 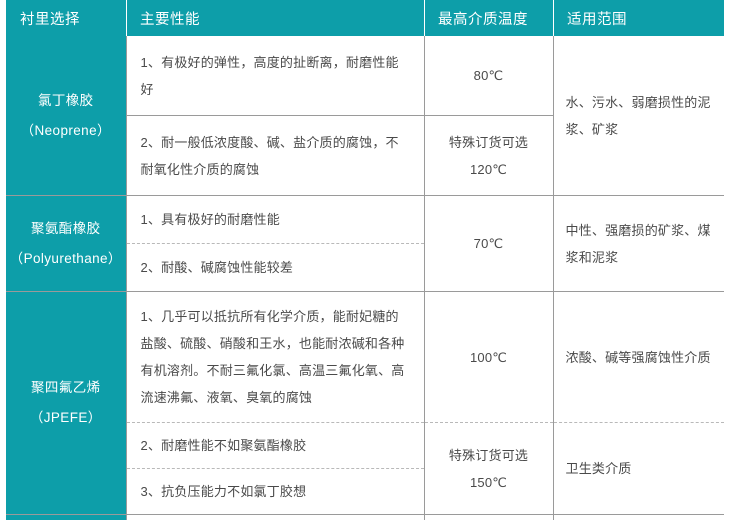 I want to click on temperature-line-1: 80℃, so click(x=488, y=75).